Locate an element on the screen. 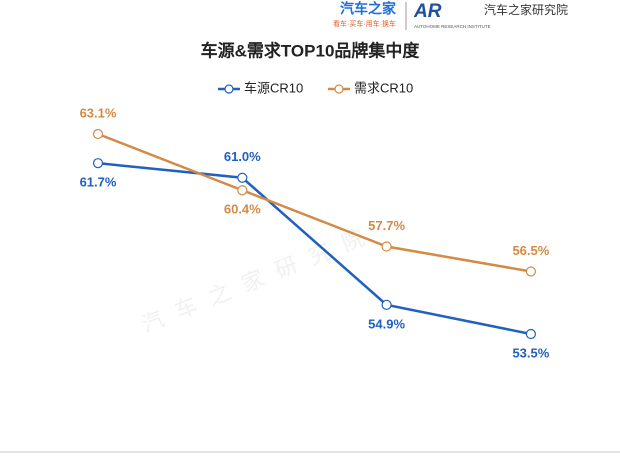  watermark: 汽车之家研究院 is located at coordinates (259, 279).